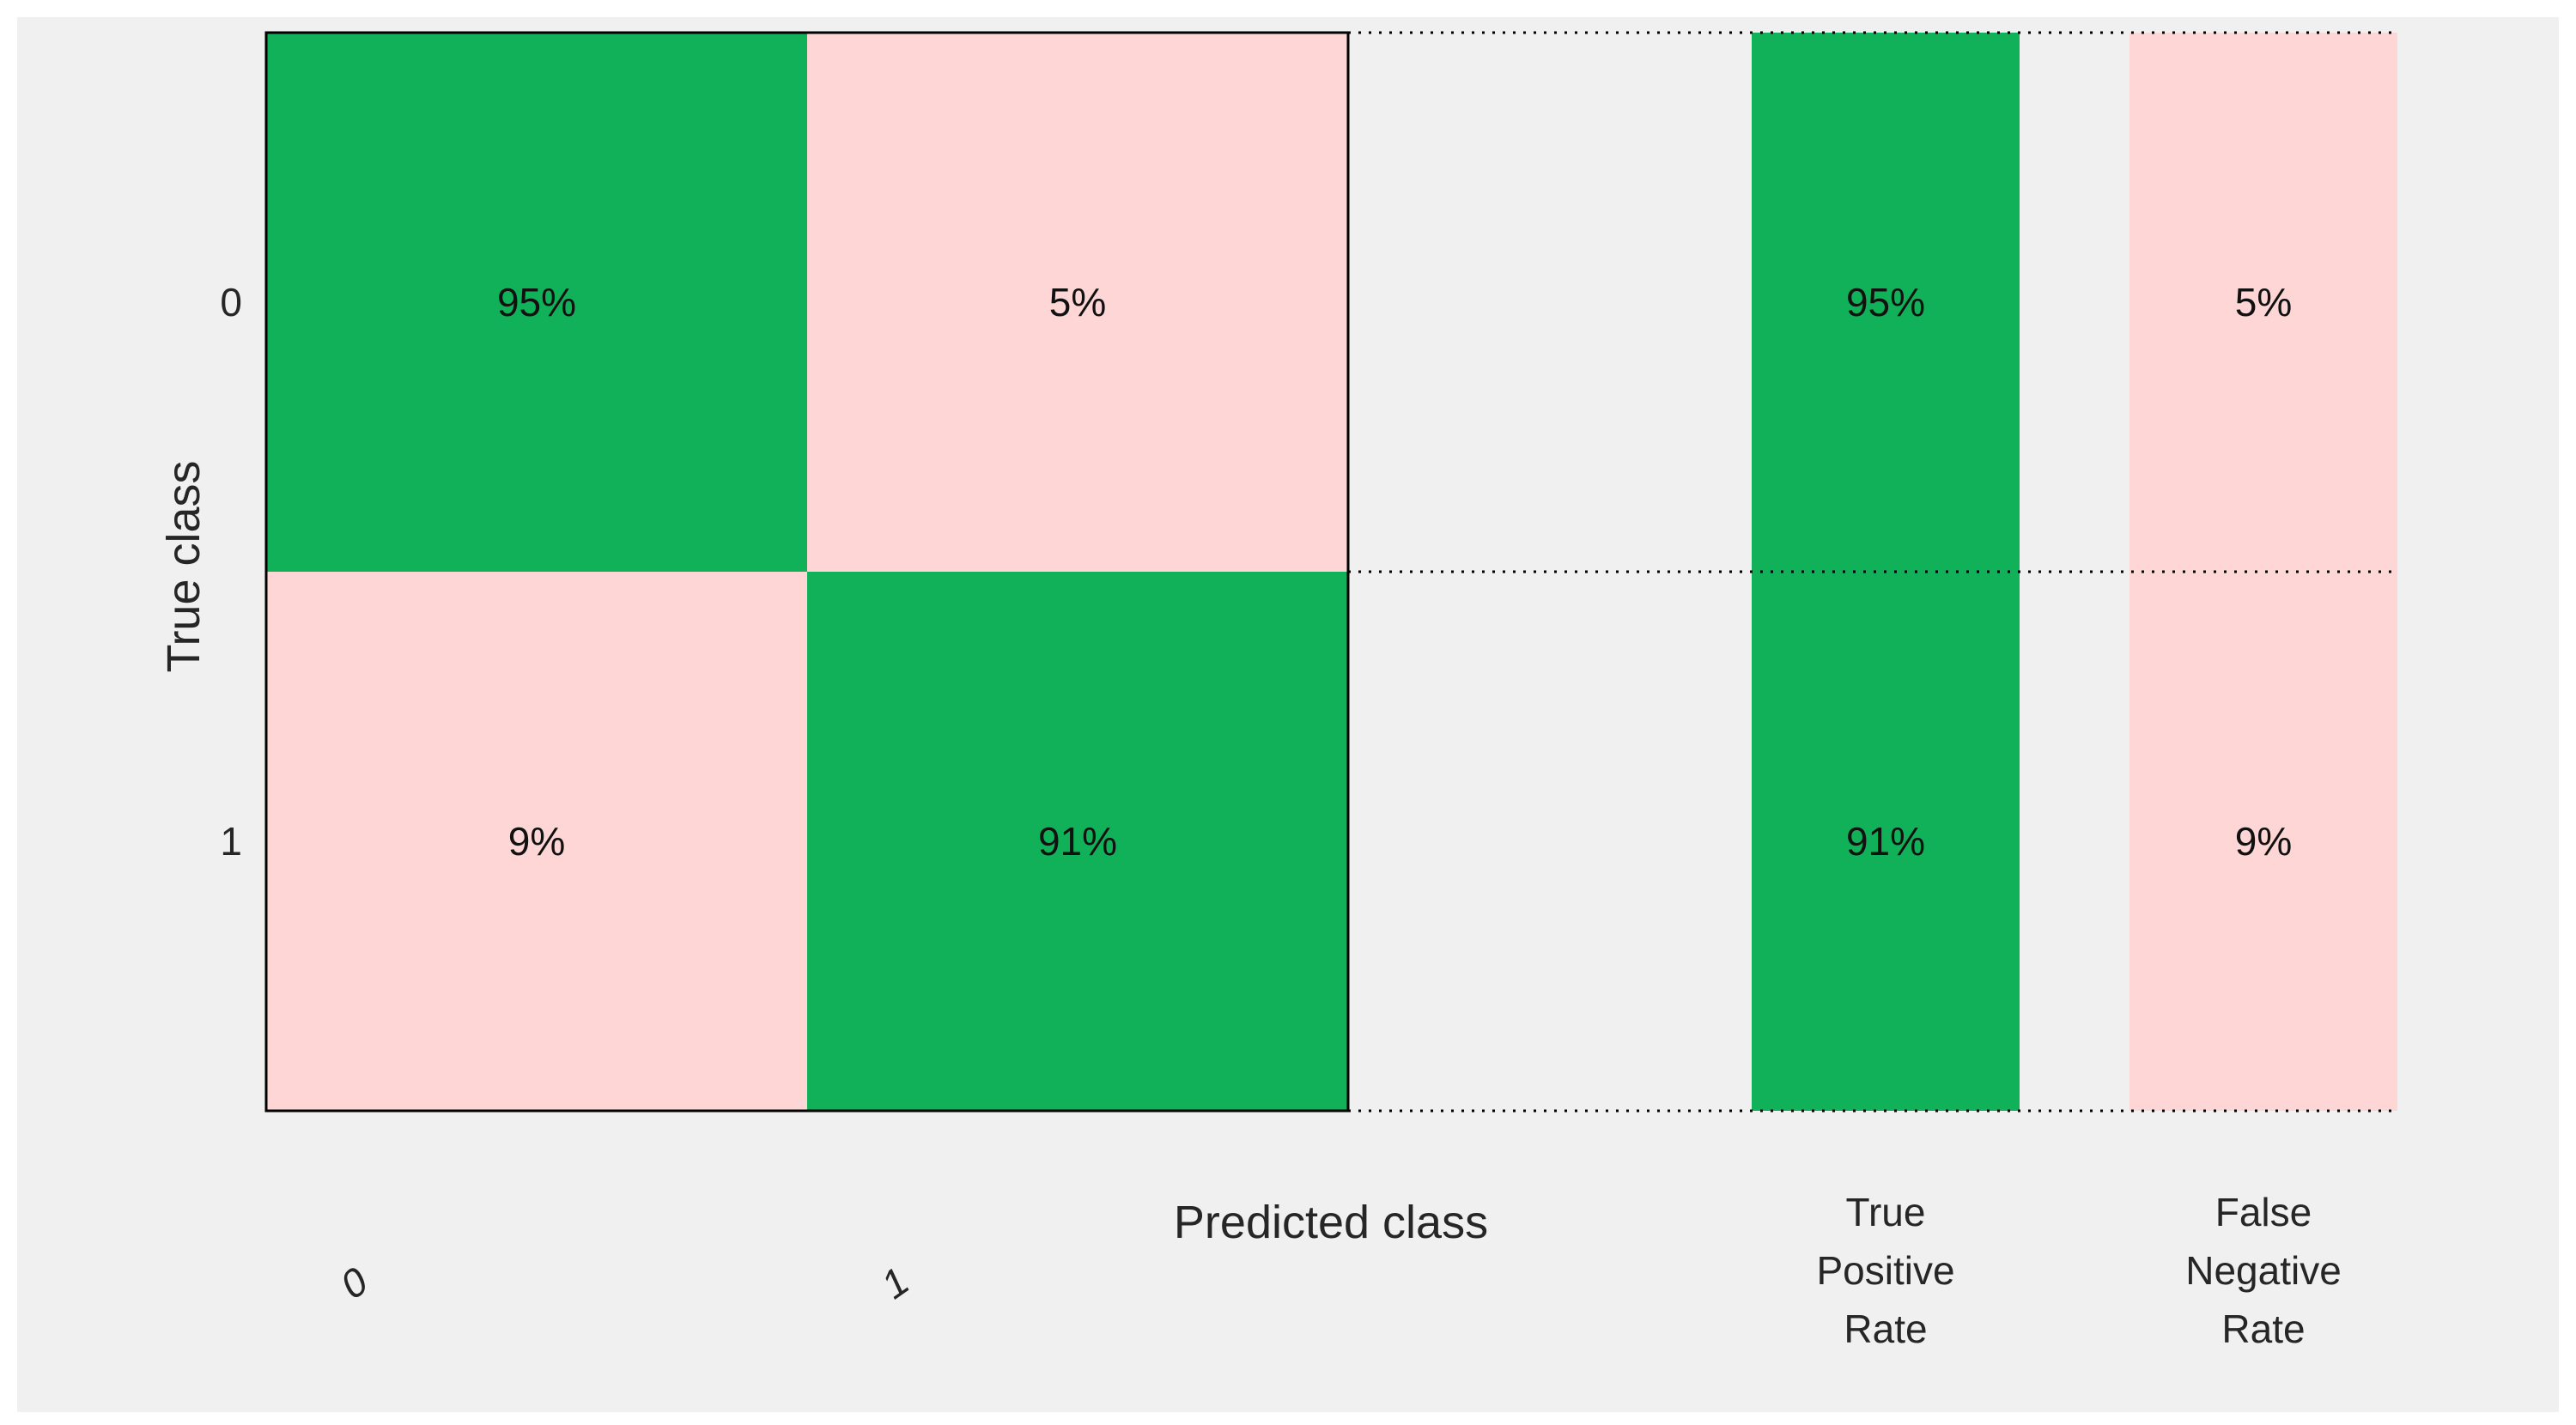 This screenshot has height=1425, width=2576. What do you see at coordinates (896, 1282) in the screenshot?
I see `x-tick-label: 1` at bounding box center [896, 1282].